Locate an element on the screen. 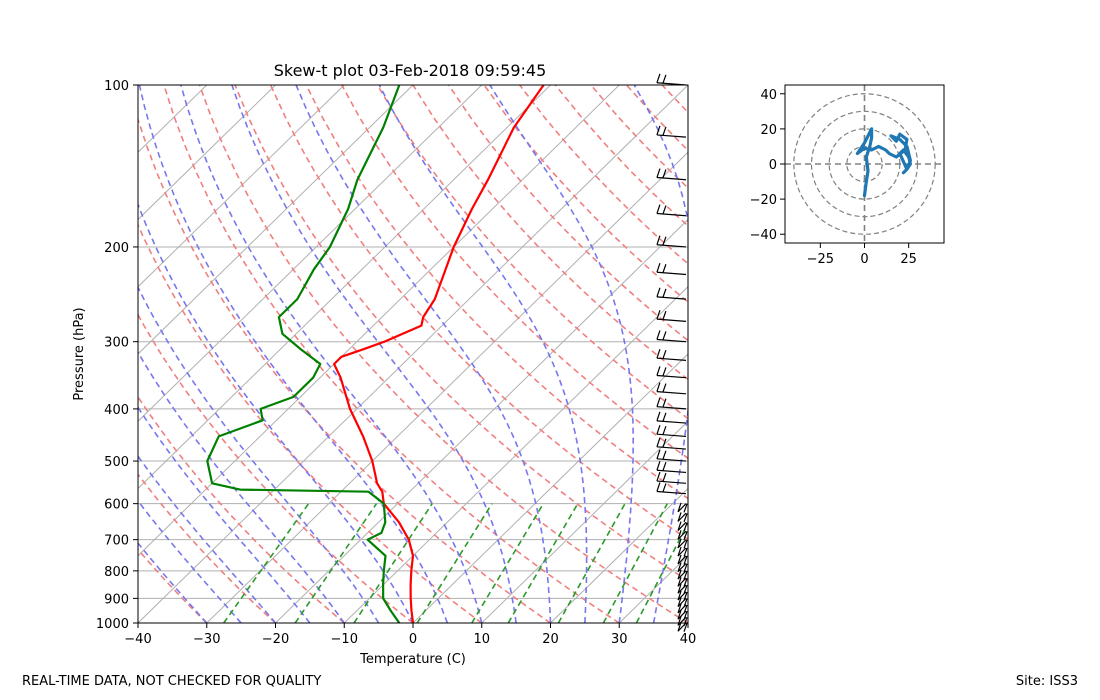 The image size is (1100, 700). hodograph-y-tick: 0 is located at coordinates (777, 165).